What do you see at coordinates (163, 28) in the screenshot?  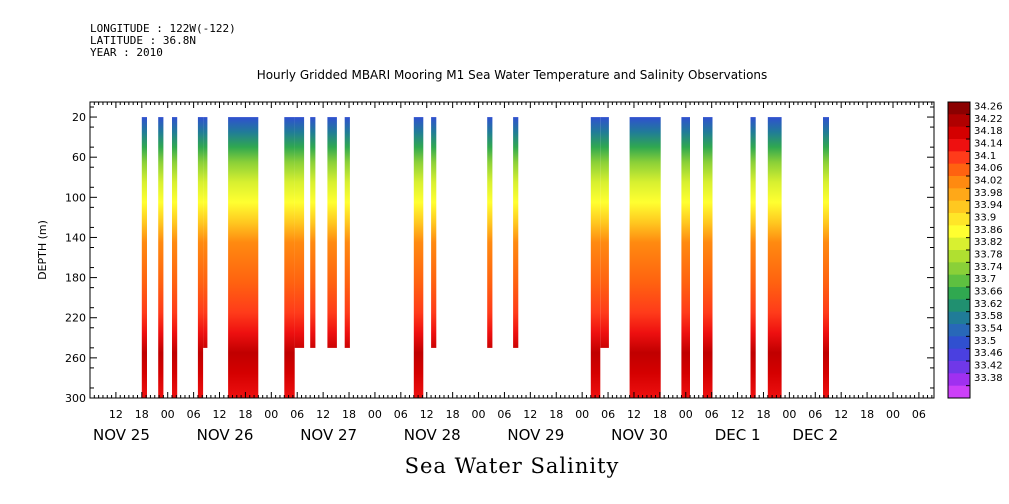 I see `longitude-label: LONGITUDE : 122W(-122)` at bounding box center [163, 28].